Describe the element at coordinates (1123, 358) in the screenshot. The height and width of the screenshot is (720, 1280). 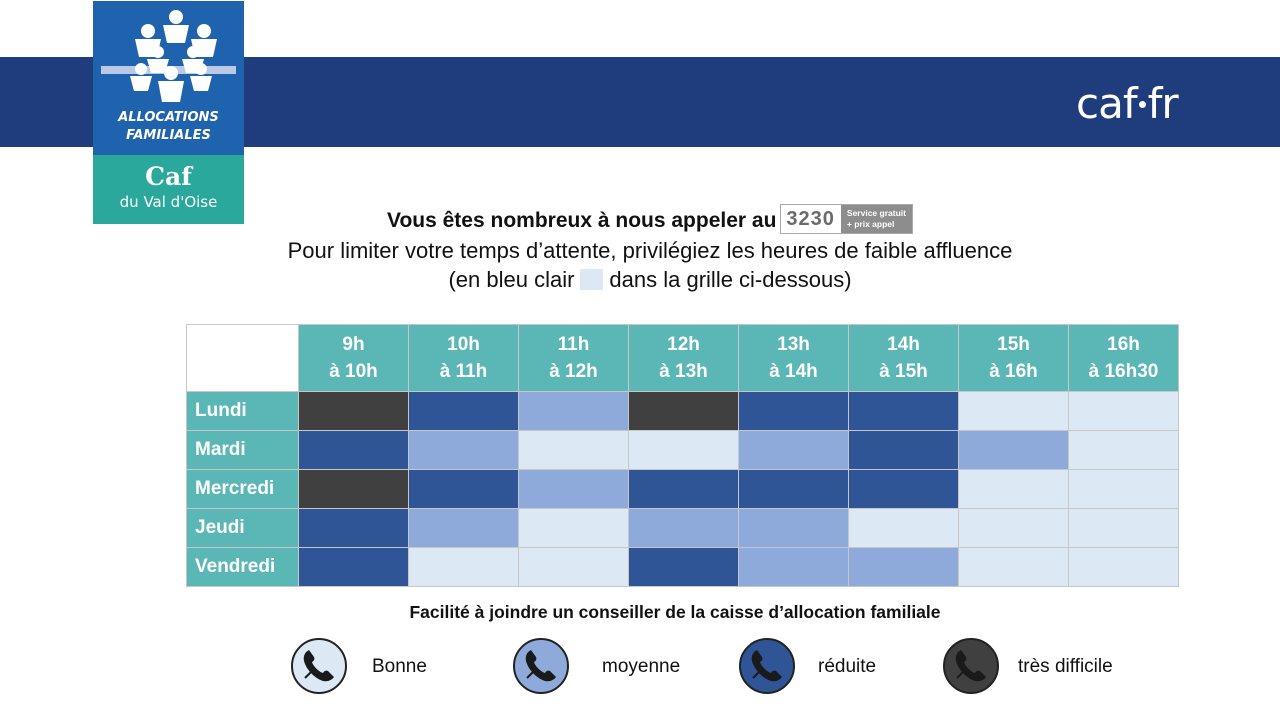
I see `hour-header: 16h à 16h30` at that location.